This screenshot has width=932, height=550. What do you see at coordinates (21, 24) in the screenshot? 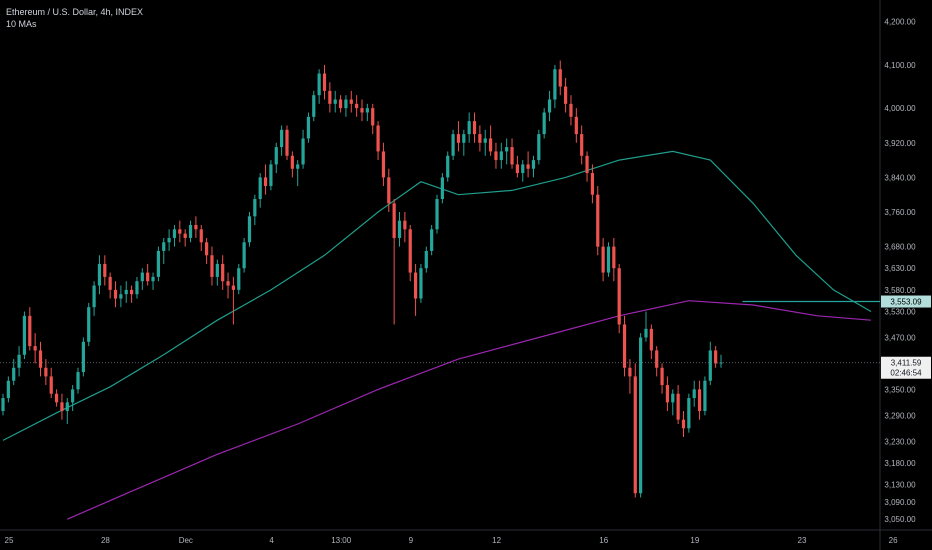
I see `indicator-label: 10 MAs` at bounding box center [21, 24].